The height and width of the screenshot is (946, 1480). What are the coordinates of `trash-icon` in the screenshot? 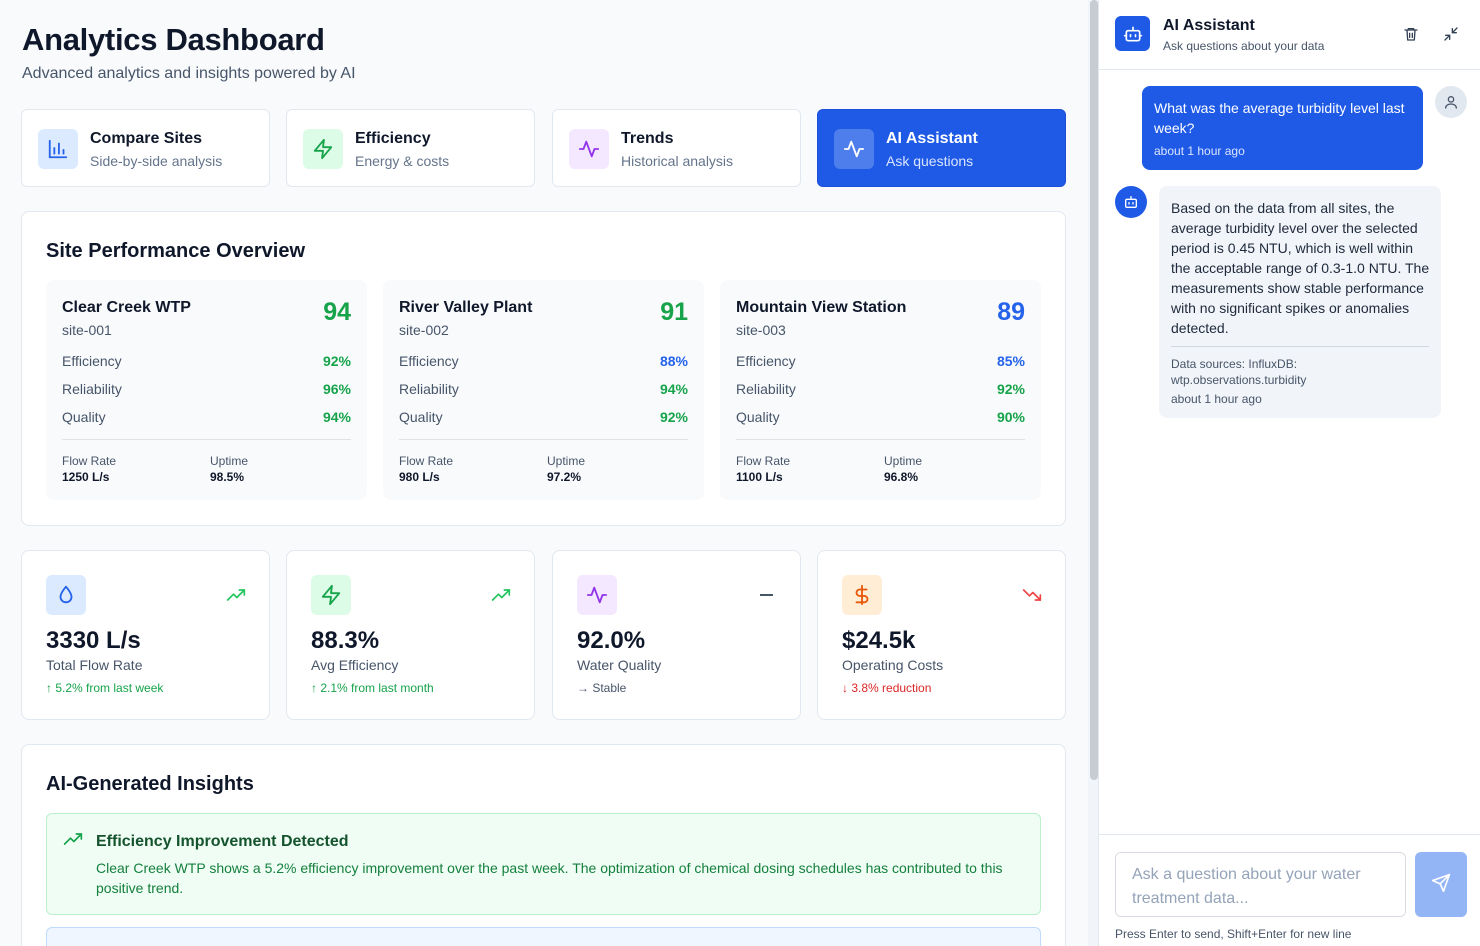 It's located at (1411, 34).